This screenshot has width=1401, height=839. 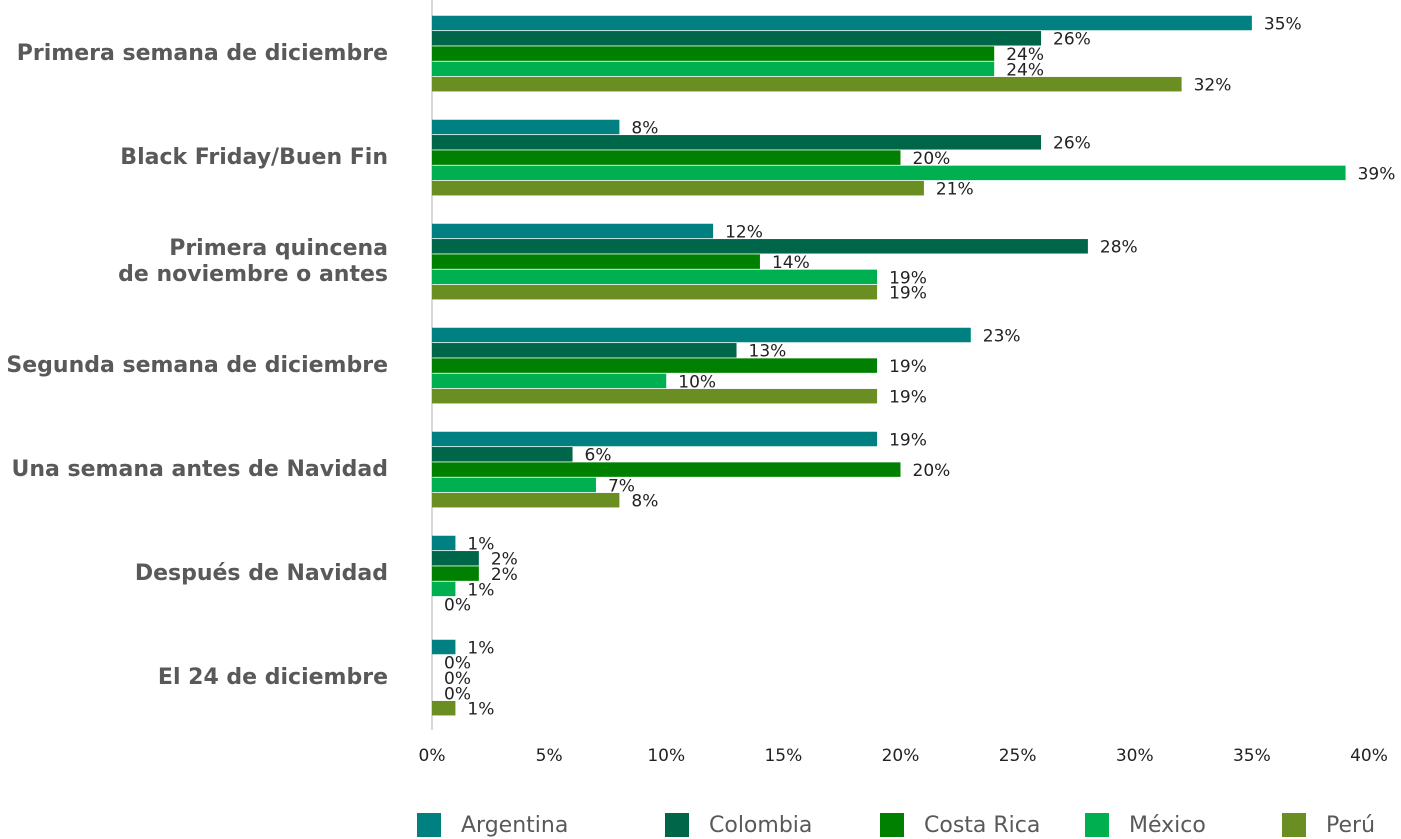 I want to click on value-label: 32%, so click(x=1213, y=86).